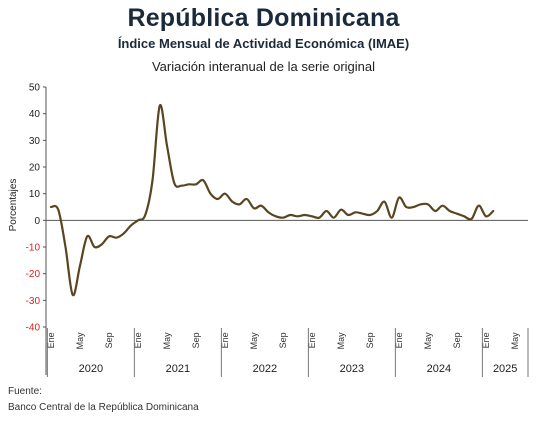  What do you see at coordinates (35, 141) in the screenshot?
I see `y-tick-label: 30` at bounding box center [35, 141].